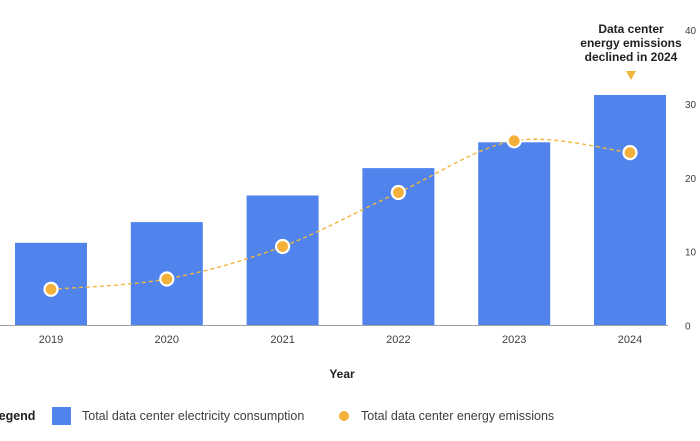 The height and width of the screenshot is (441, 700). Describe the element at coordinates (691, 105) in the screenshot. I see `y-tick-30: 30` at that location.